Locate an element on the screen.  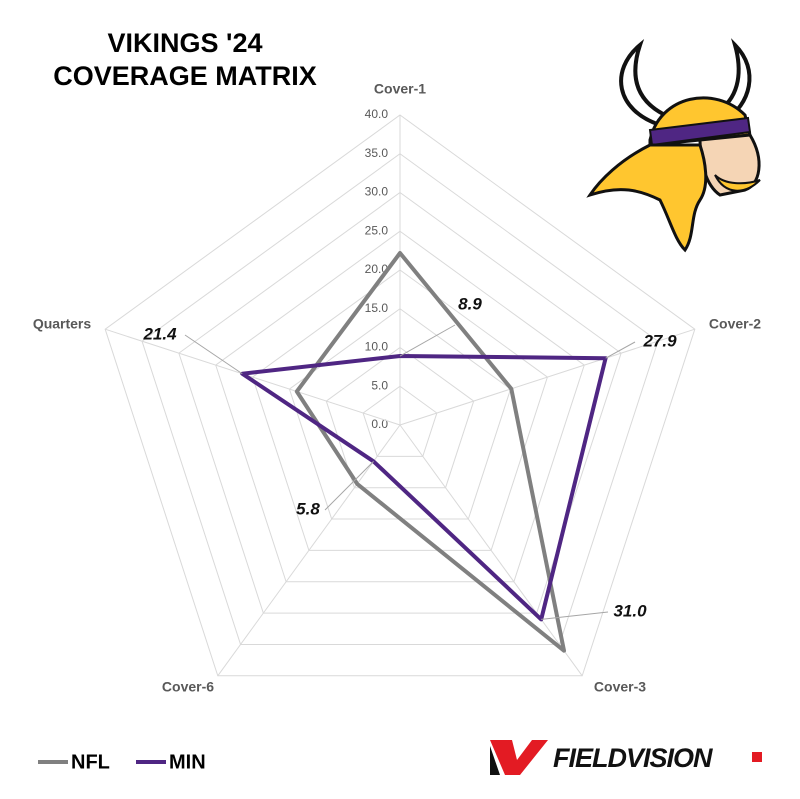
chart-title: VIKINGS '24 is located at coordinates (185, 43).